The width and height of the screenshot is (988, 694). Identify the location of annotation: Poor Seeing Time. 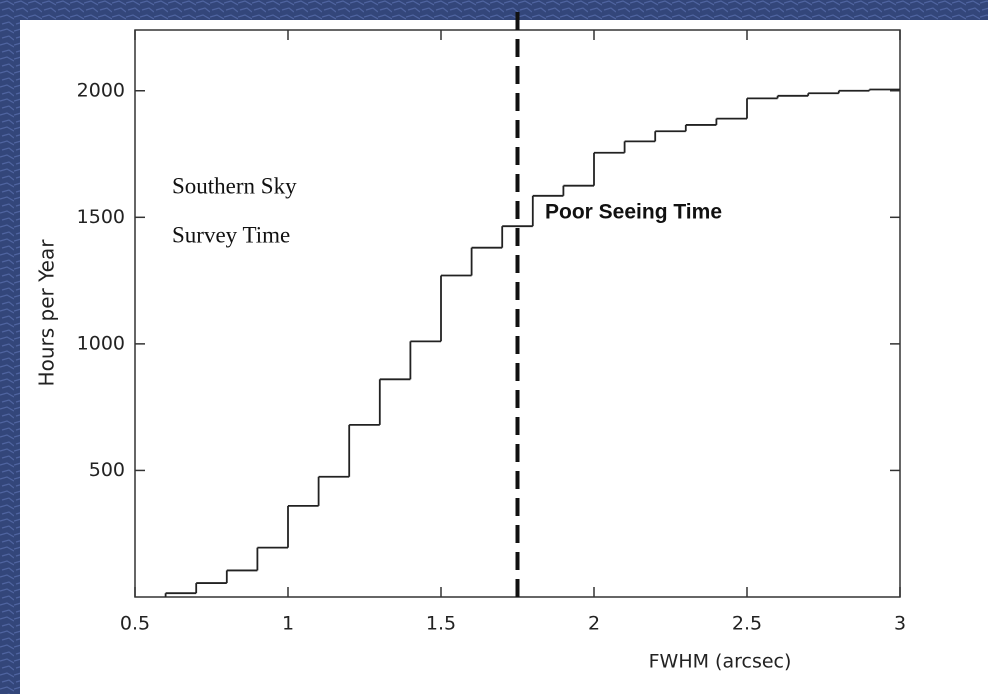
(633, 212).